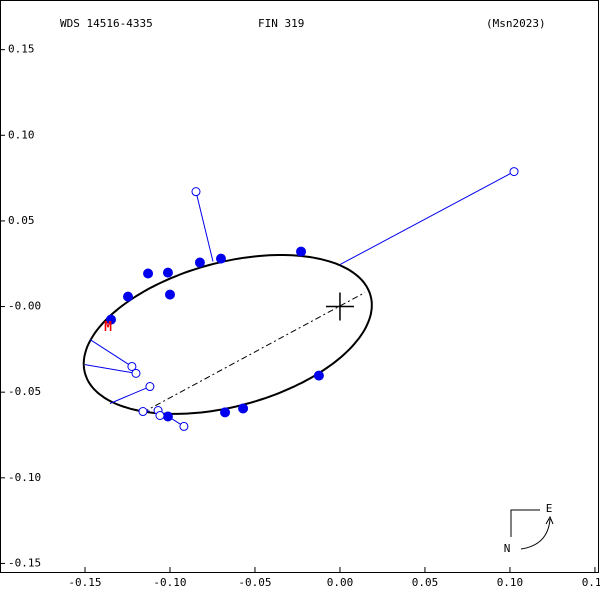  Describe the element at coordinates (24, 306) in the screenshot. I see `y-tick-label: -0.00` at that location.